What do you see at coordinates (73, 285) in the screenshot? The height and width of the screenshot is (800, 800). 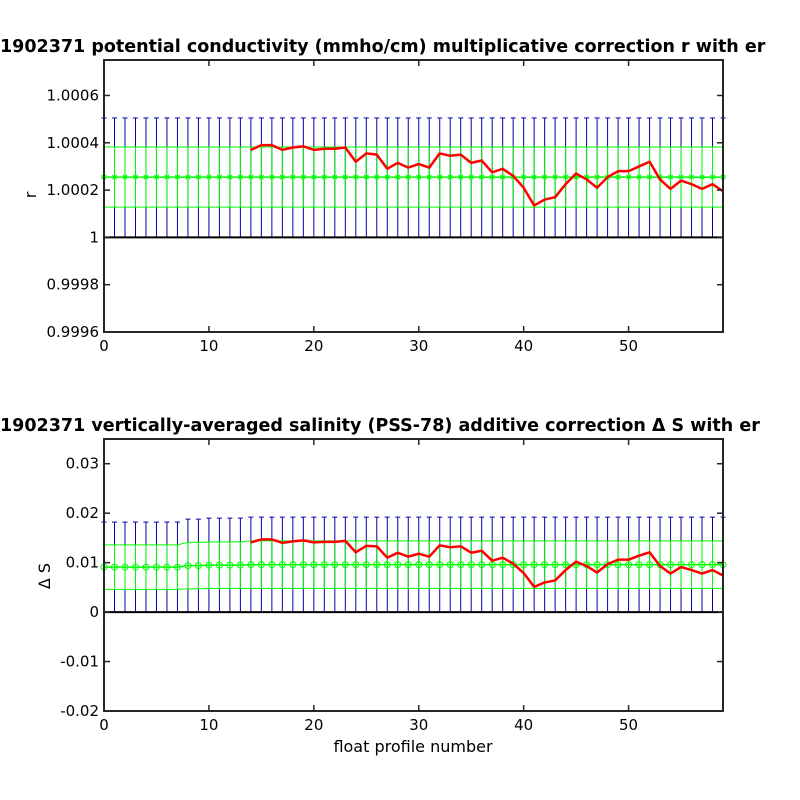 I see `y-tick-label: 0.9998` at bounding box center [73, 285].